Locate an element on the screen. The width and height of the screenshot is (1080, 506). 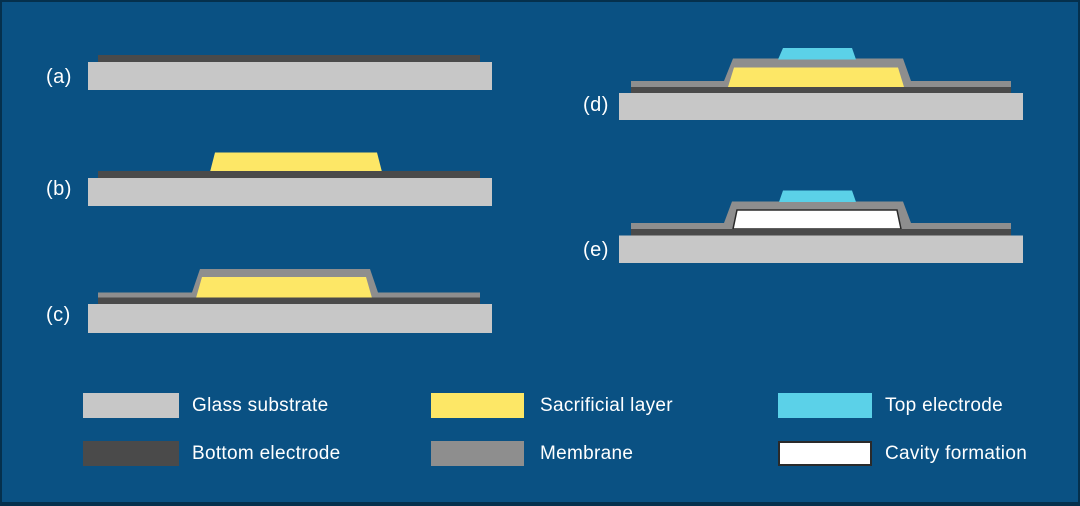
step-a-label: (a) is located at coordinates (59, 77).